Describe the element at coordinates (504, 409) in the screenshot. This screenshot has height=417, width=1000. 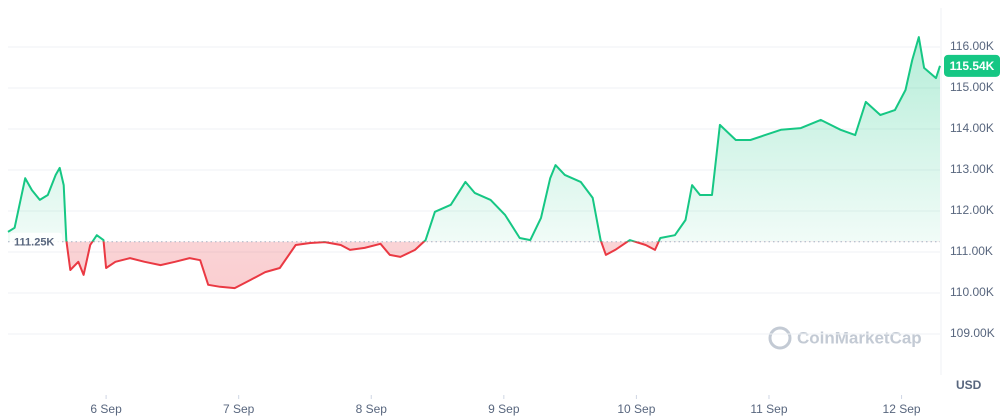
I see `x-tick-label: 9 Sep` at that location.